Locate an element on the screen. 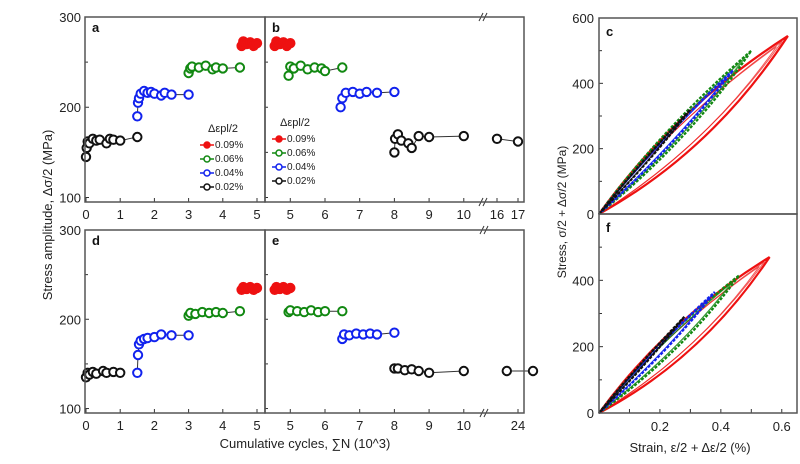 The width and height of the screenshot is (800, 464). panel-f: 0 200 400 0.2 0.4 0.6 f is located at coordinates (681, 327).